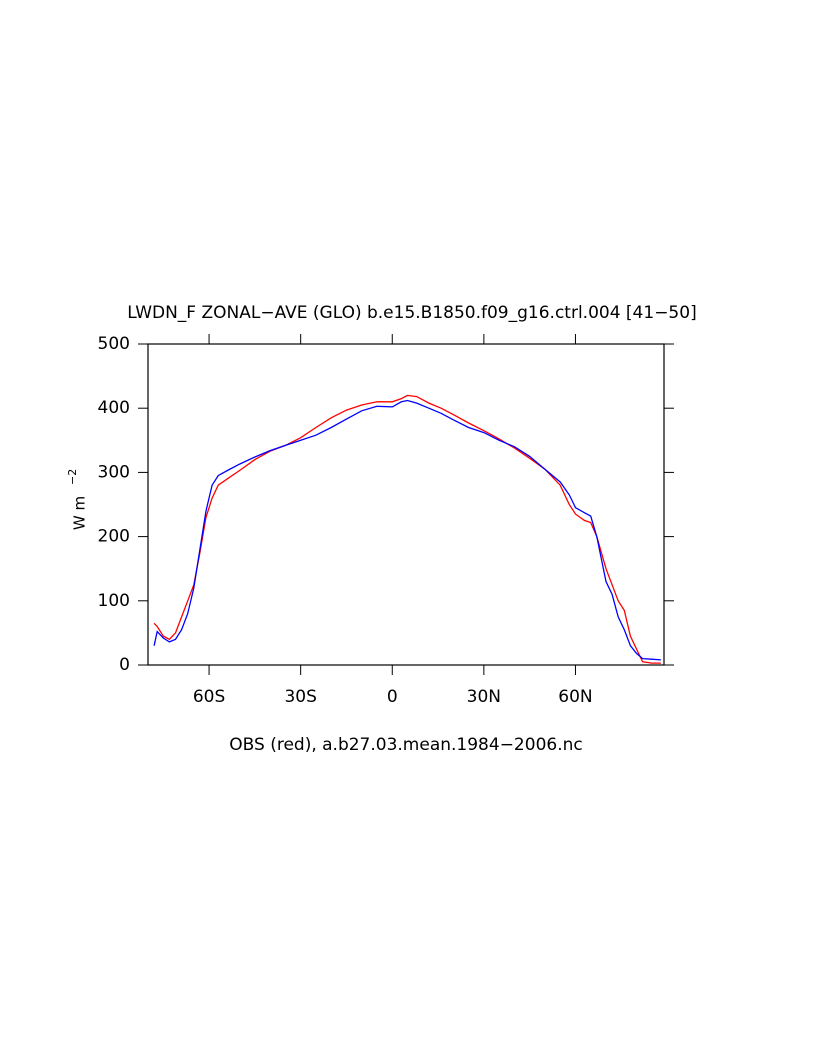  What do you see at coordinates (300, 697) in the screenshot?
I see `x-tick-label: 30S` at bounding box center [300, 697].